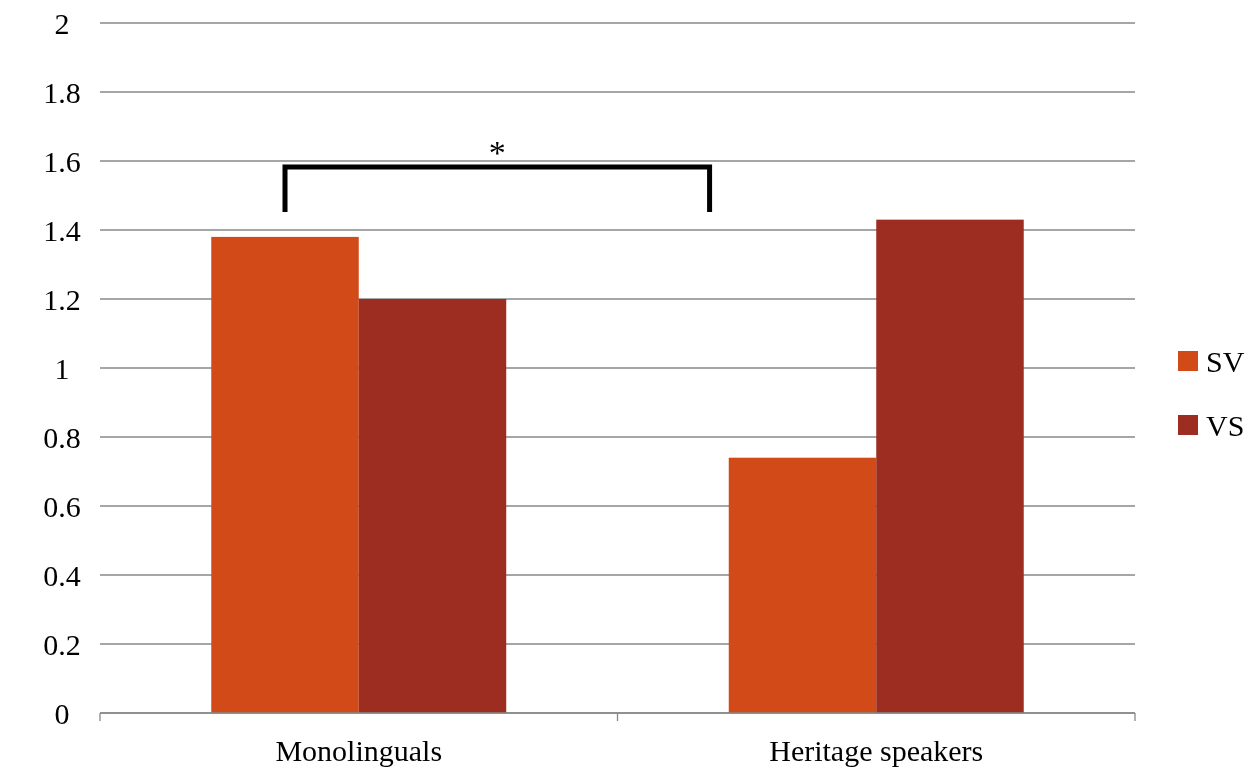 This screenshot has height=783, width=1259. I want to click on y-tick-label: 0.6, so click(62, 506).